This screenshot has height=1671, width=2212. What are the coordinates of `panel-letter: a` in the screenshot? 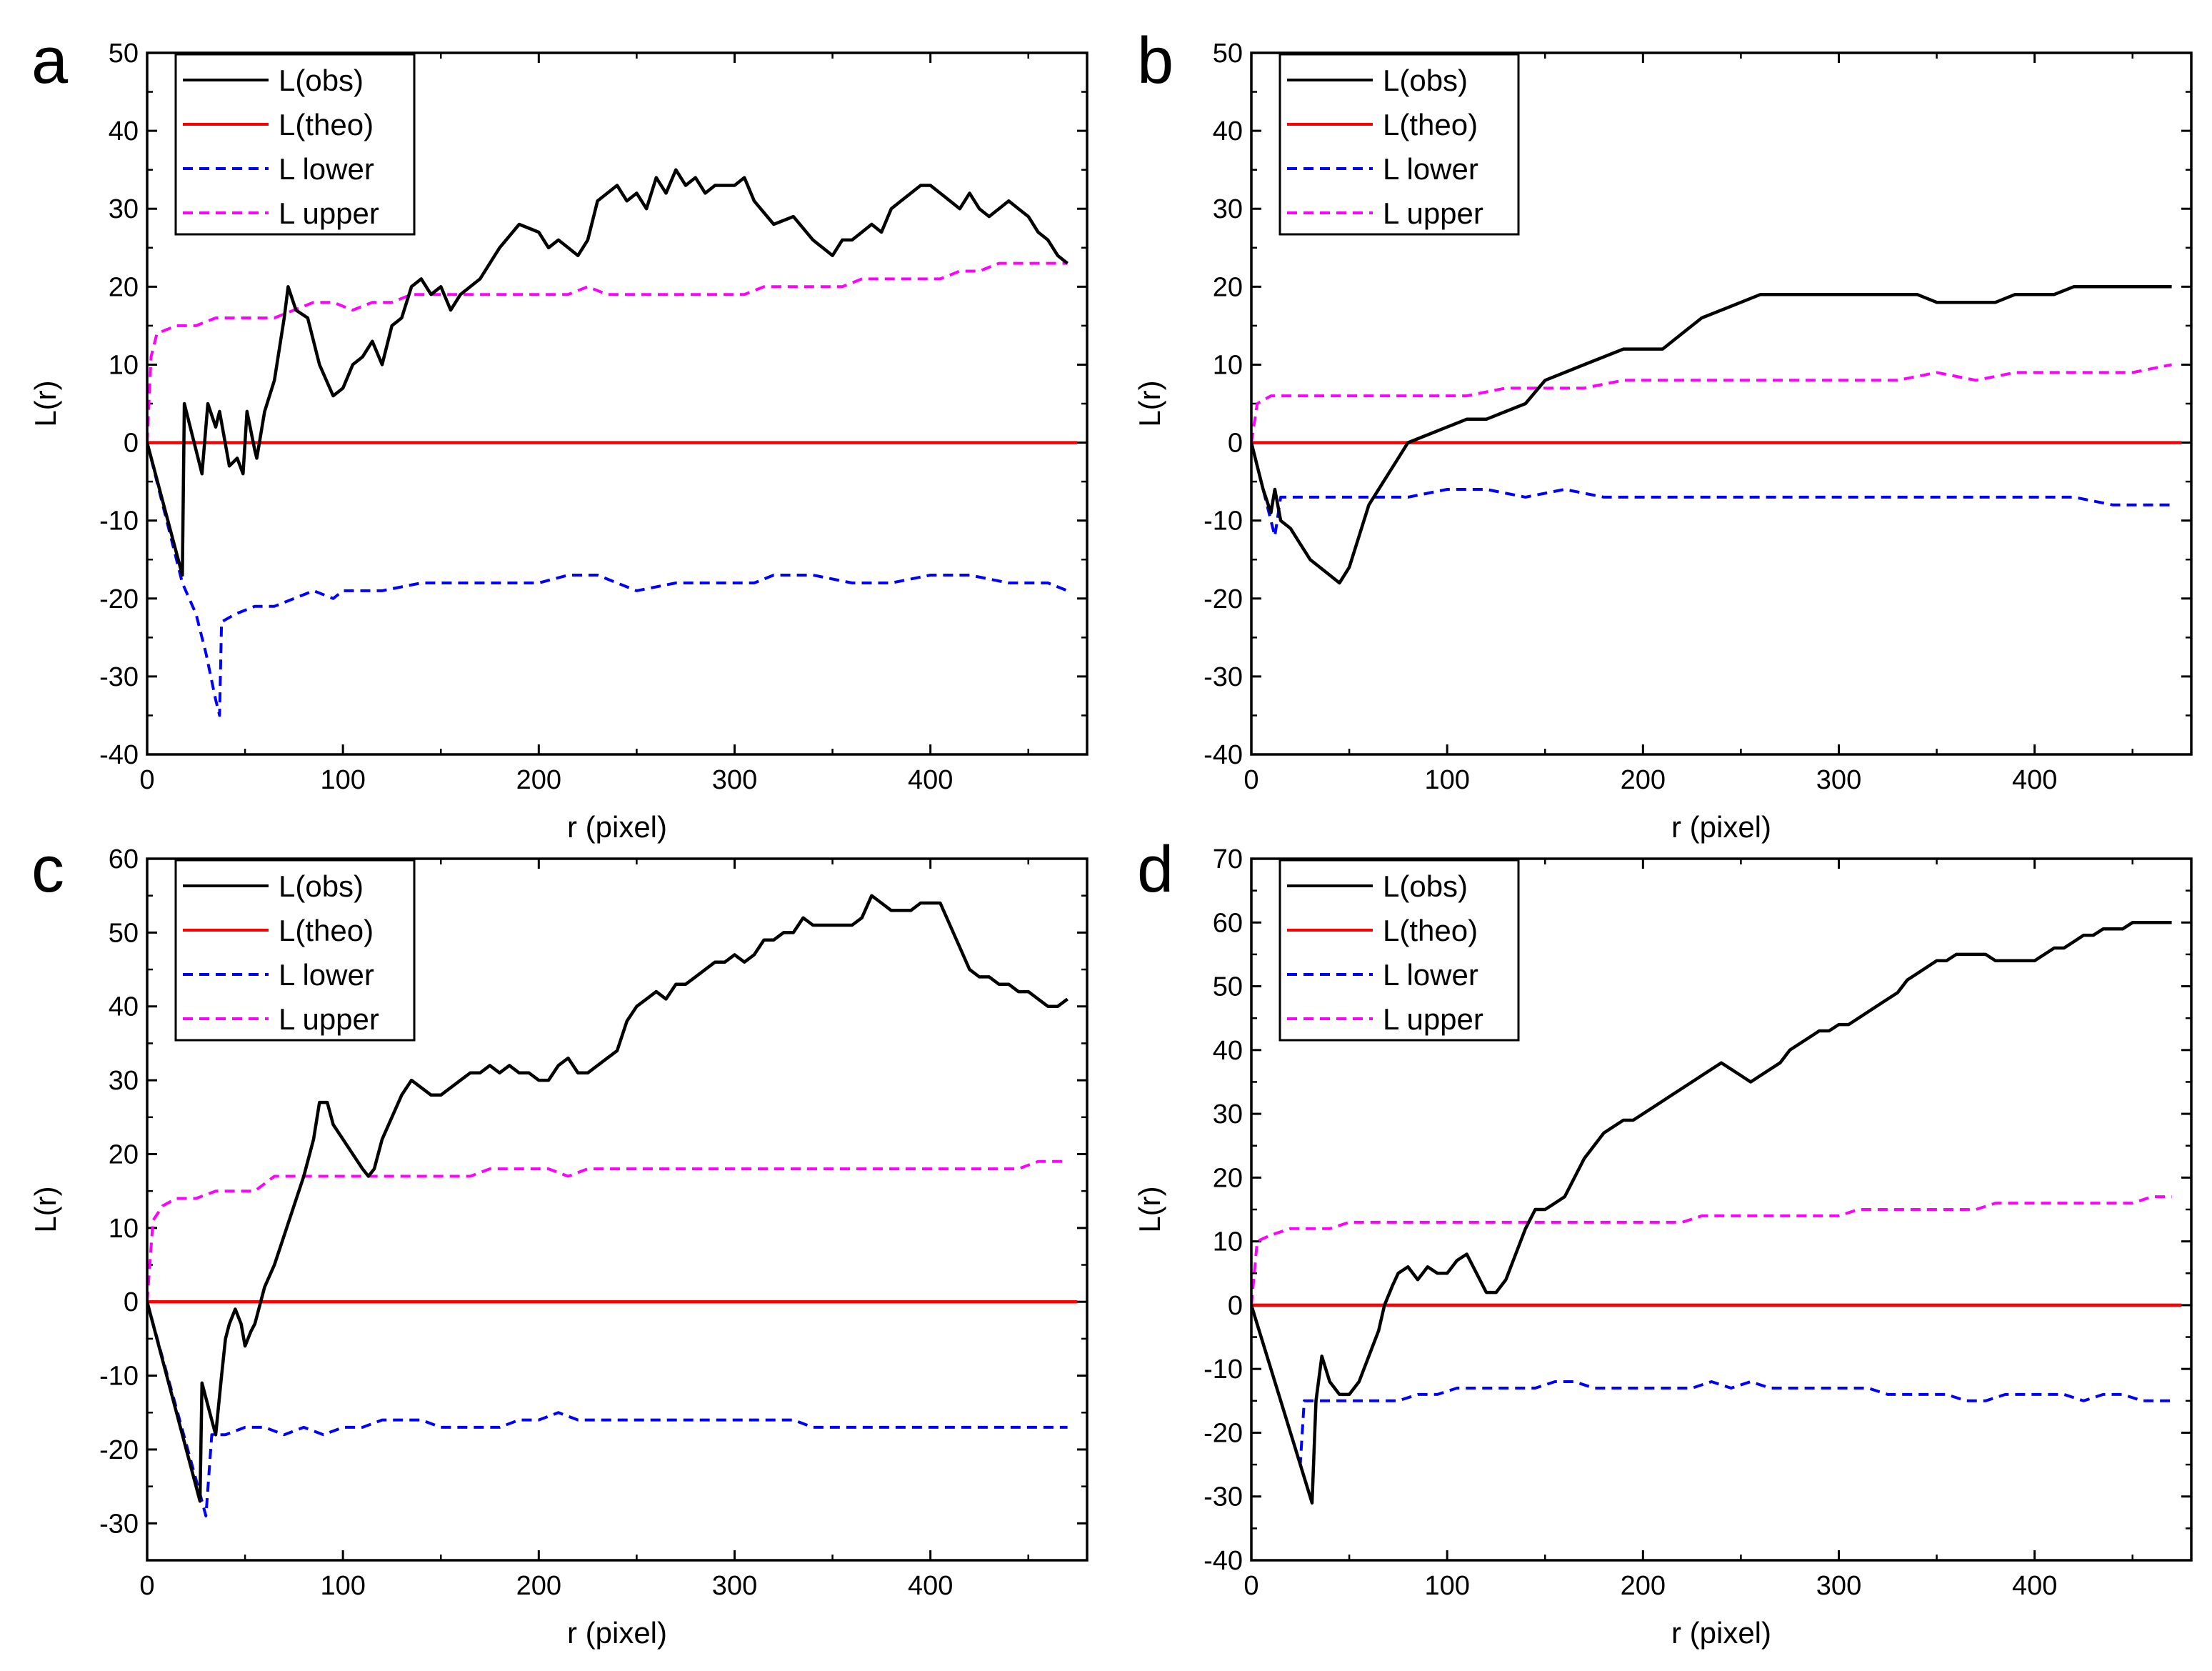 It's located at (50, 60).